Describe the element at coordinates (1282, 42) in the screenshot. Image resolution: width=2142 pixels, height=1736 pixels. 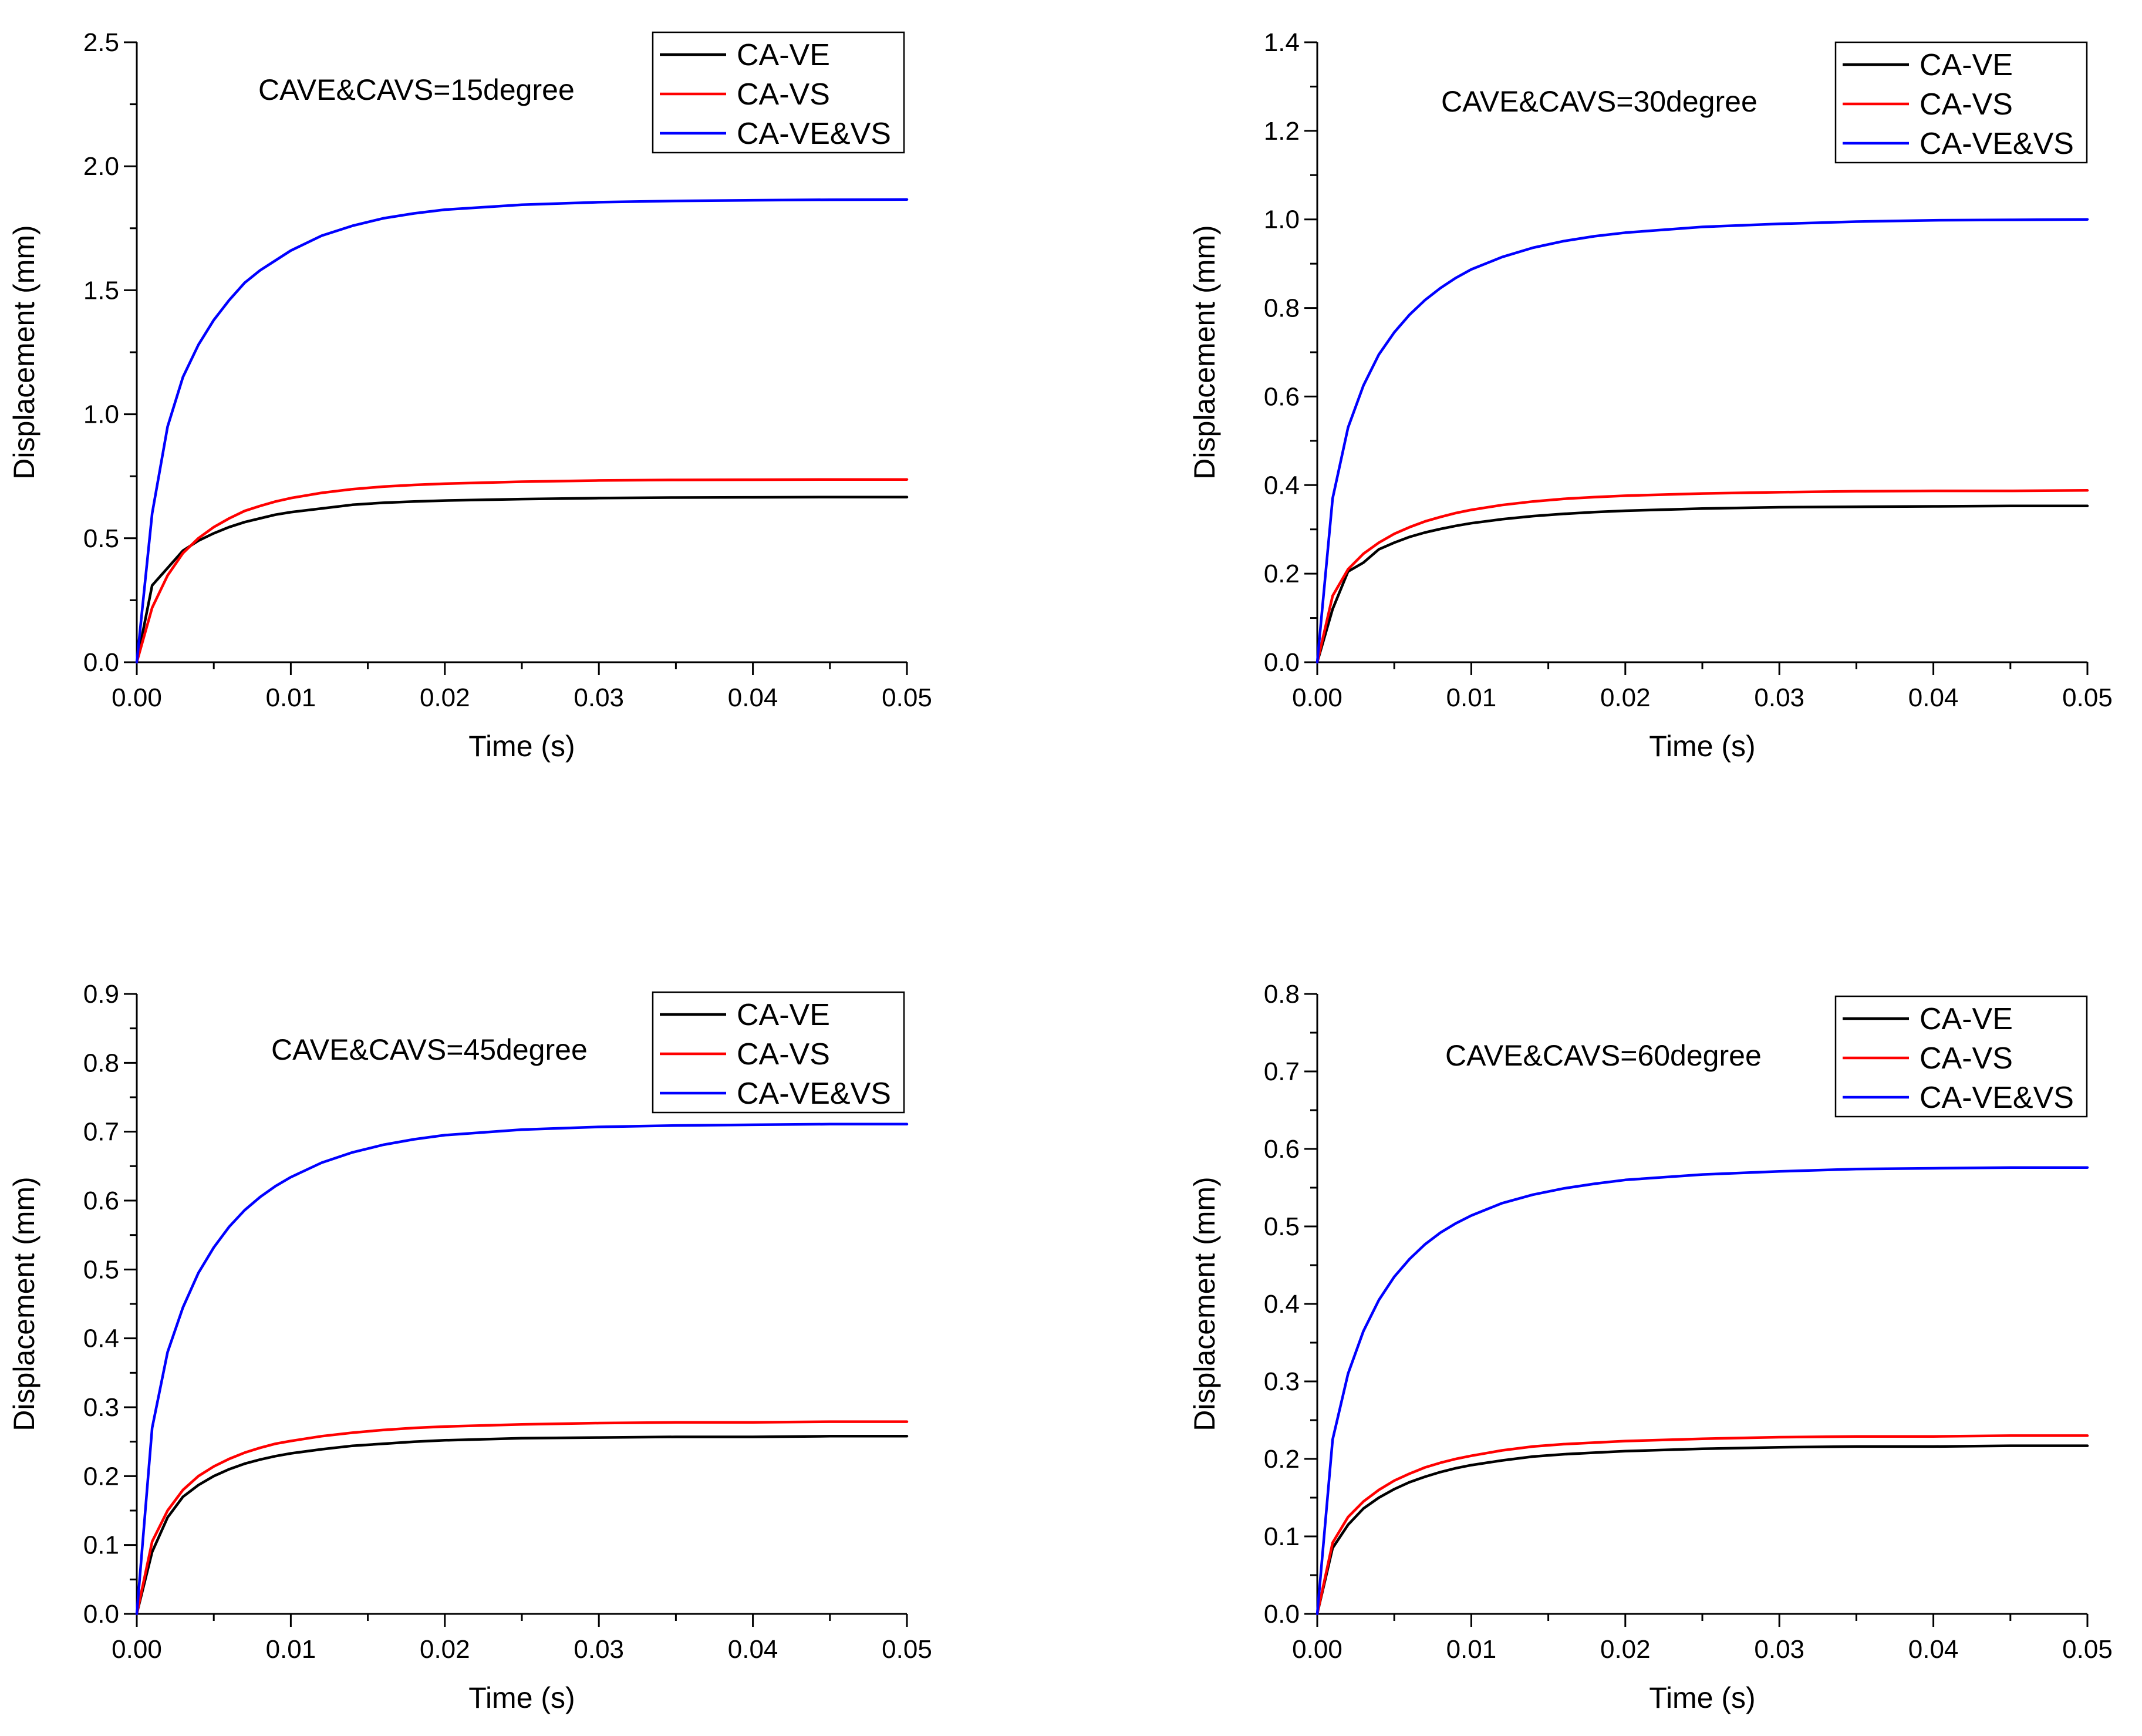
I see `y-tick-label: 1.4` at that location.